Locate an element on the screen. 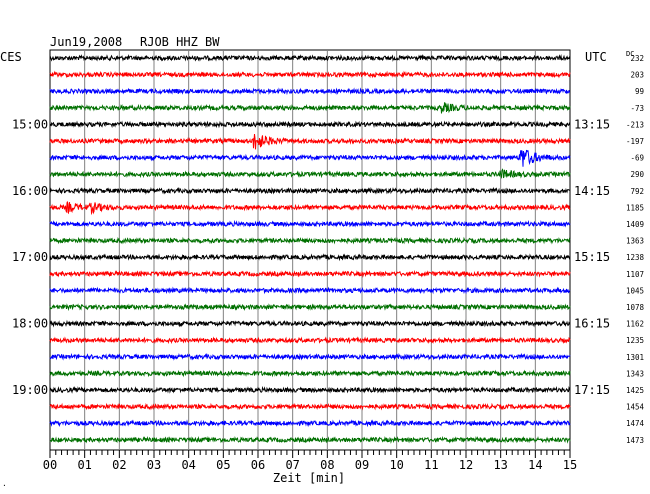  x-tick-label: 12 is located at coordinates (466, 465).